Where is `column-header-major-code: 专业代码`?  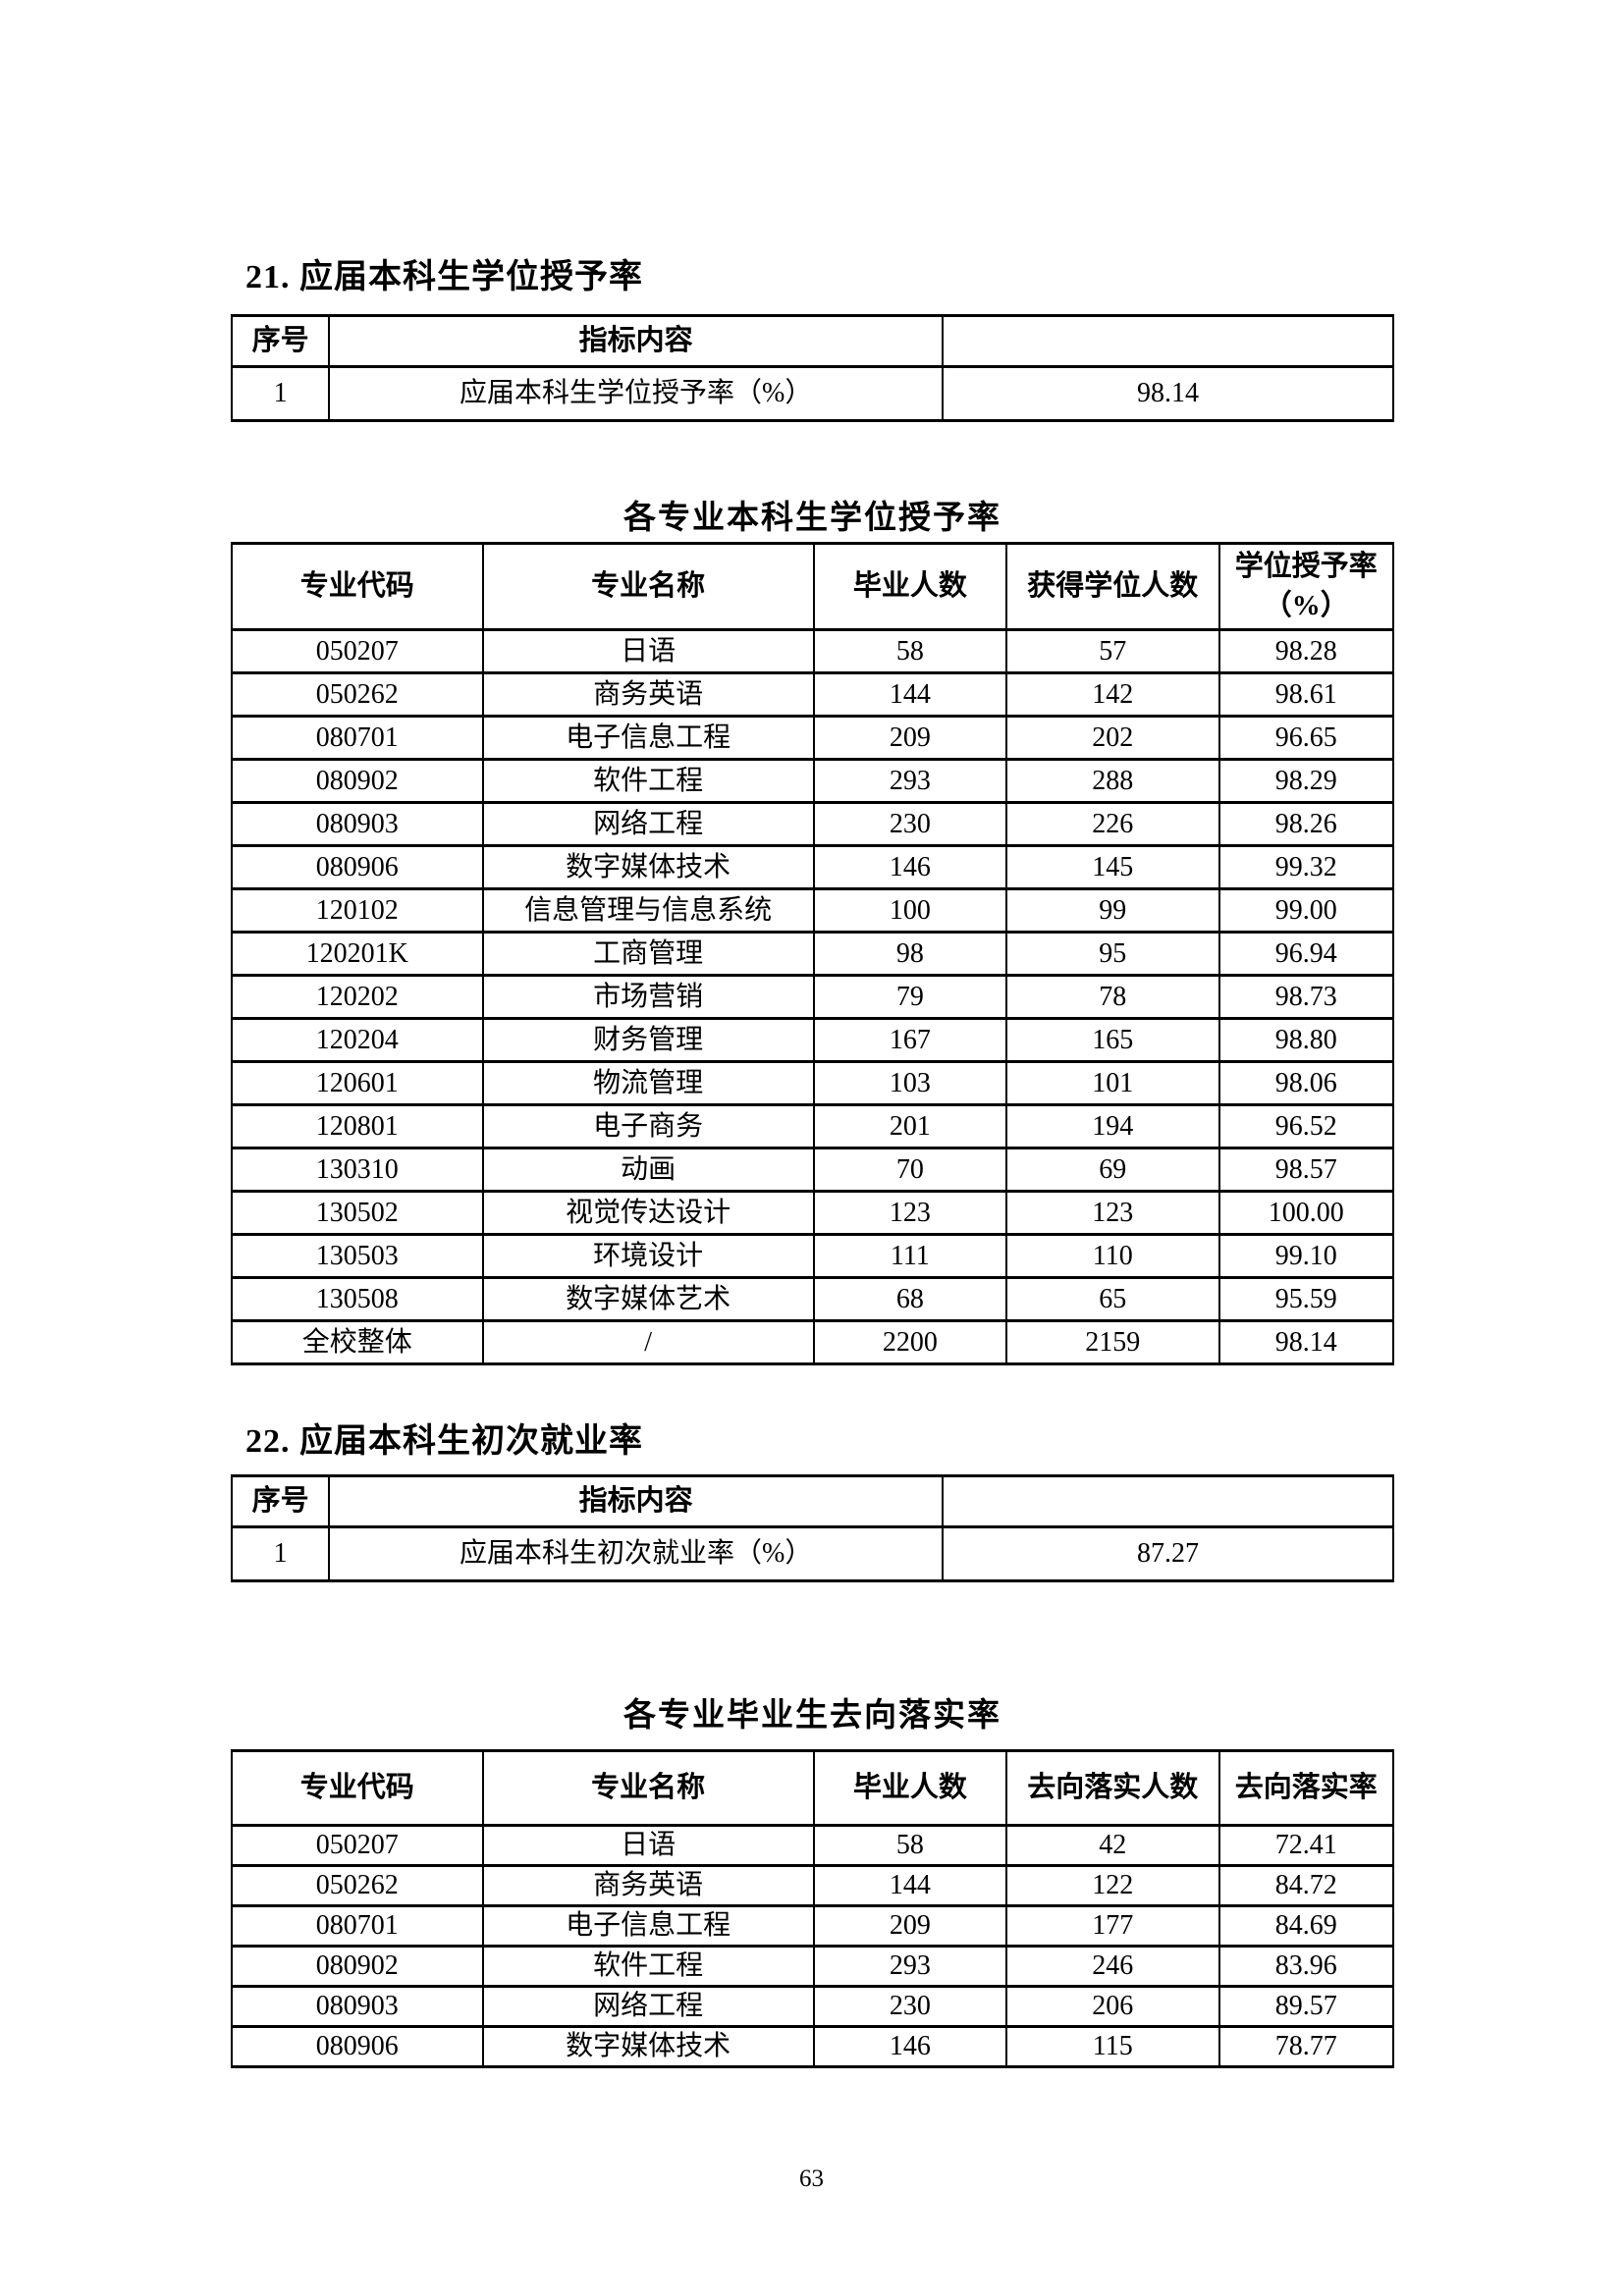 column-header-major-code: 专业代码 is located at coordinates (357, 1788).